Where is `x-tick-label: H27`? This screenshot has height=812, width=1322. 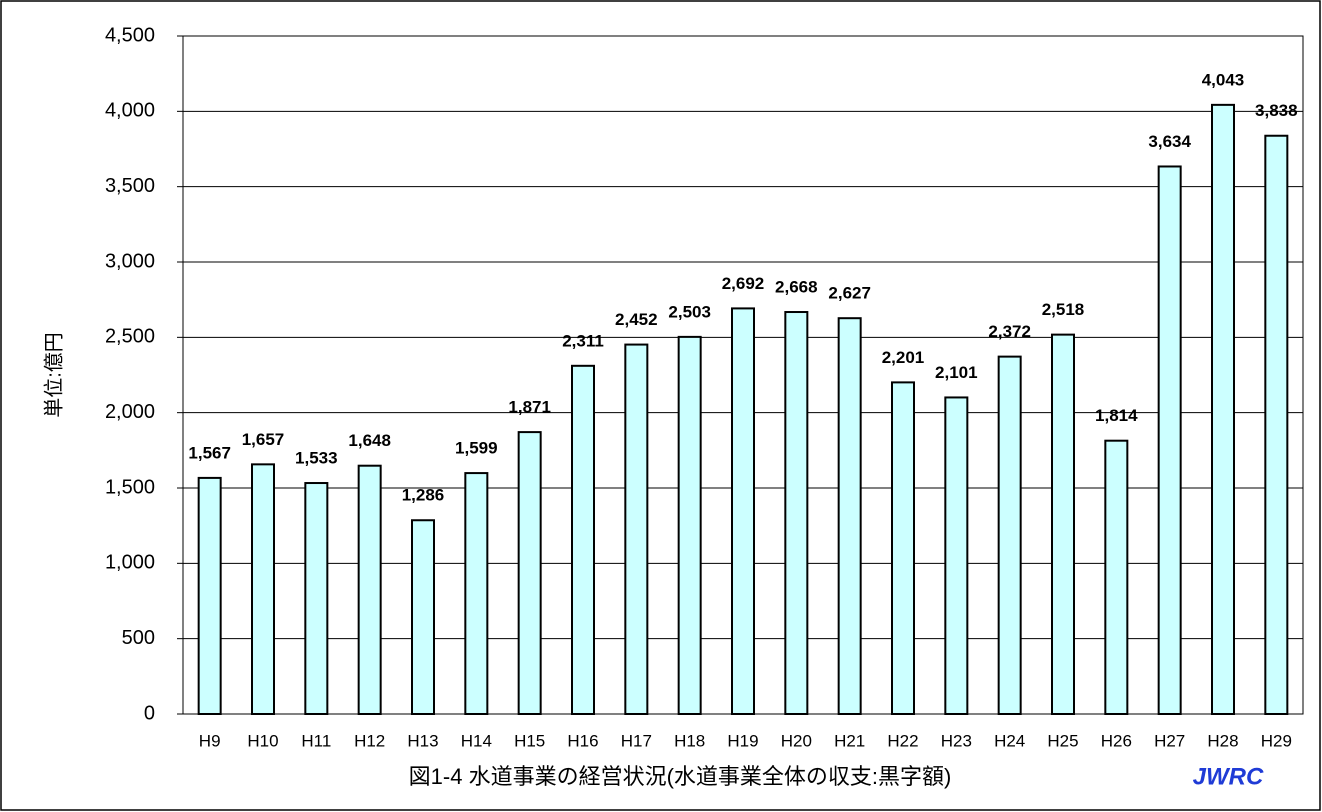
x-tick-label: H27 is located at coordinates (1169, 740).